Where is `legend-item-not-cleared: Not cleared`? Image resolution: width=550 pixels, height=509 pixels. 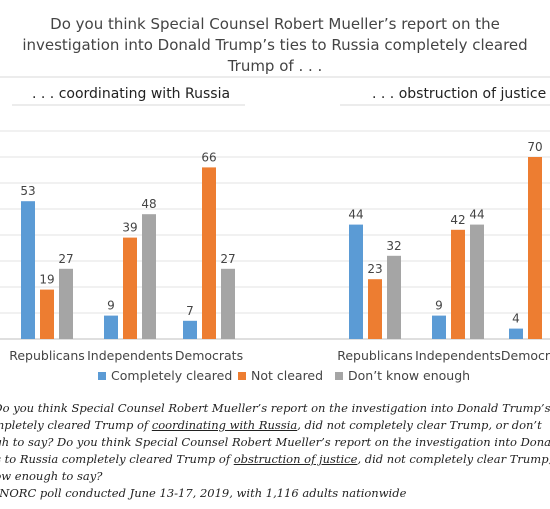
legend-item-not-cleared: Not cleared is located at coordinates (280, 375).